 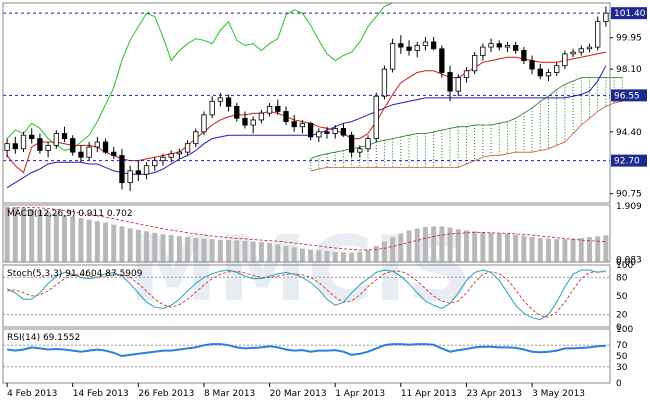 I want to click on watermark-text: MMCIS, so click(x=299, y=269).